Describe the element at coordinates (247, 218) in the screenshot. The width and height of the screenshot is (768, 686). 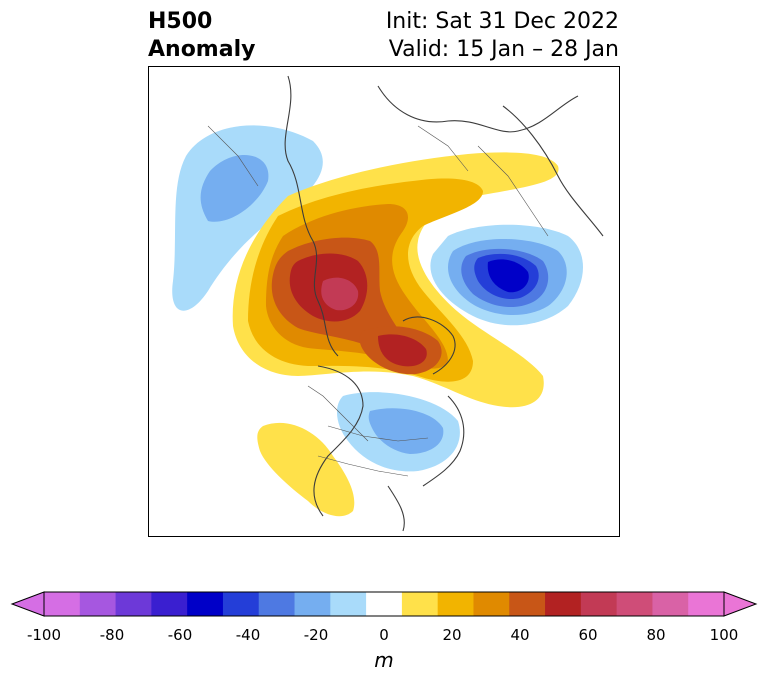
I see `negative-anomaly-europe-atlantic` at that location.